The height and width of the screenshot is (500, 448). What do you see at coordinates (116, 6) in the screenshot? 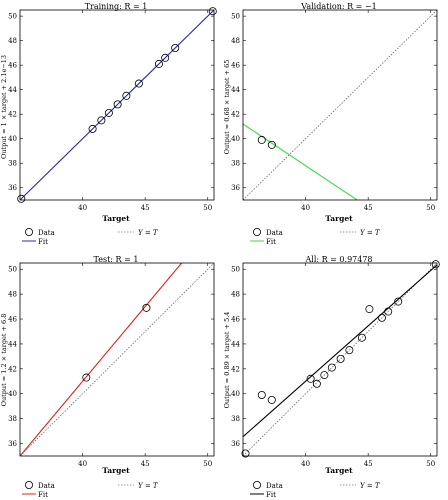
I see `panel-title: Training: R = 1` at bounding box center [116, 6].